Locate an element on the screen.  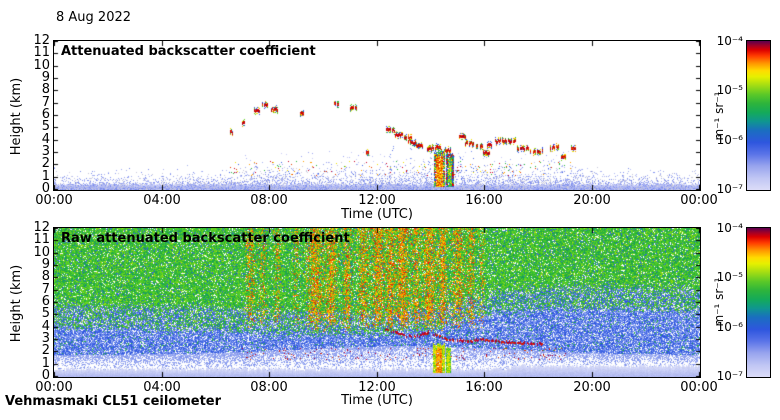
x-axis-label-bottom-panel: Time (UTC) is located at coordinates (377, 400).